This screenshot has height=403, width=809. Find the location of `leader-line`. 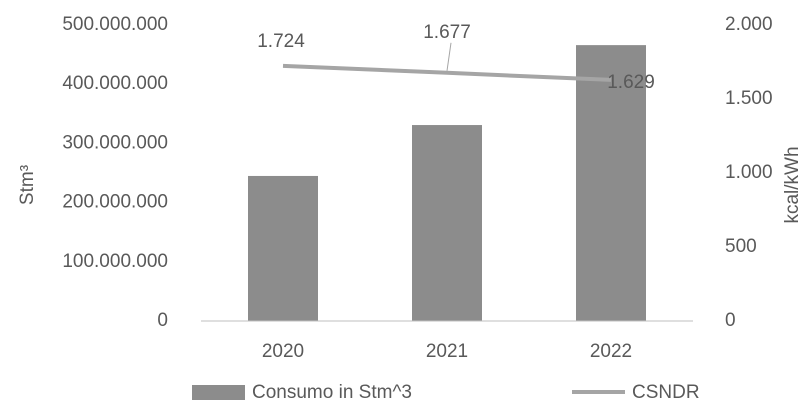

leader-line is located at coordinates (449, 56).